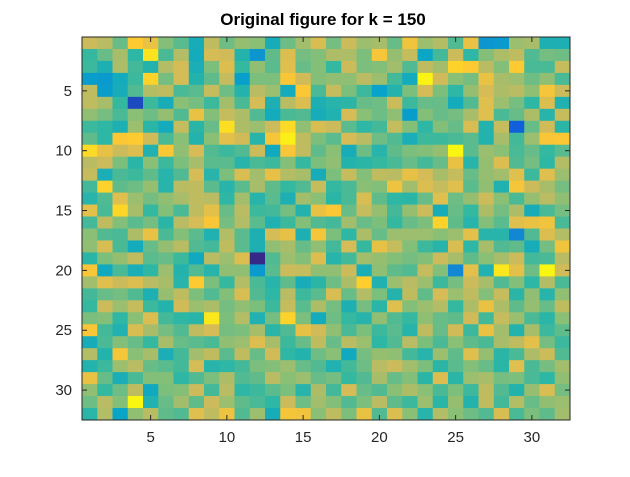  Describe the element at coordinates (532, 437) in the screenshot. I see `x-tick-label: 30` at that location.